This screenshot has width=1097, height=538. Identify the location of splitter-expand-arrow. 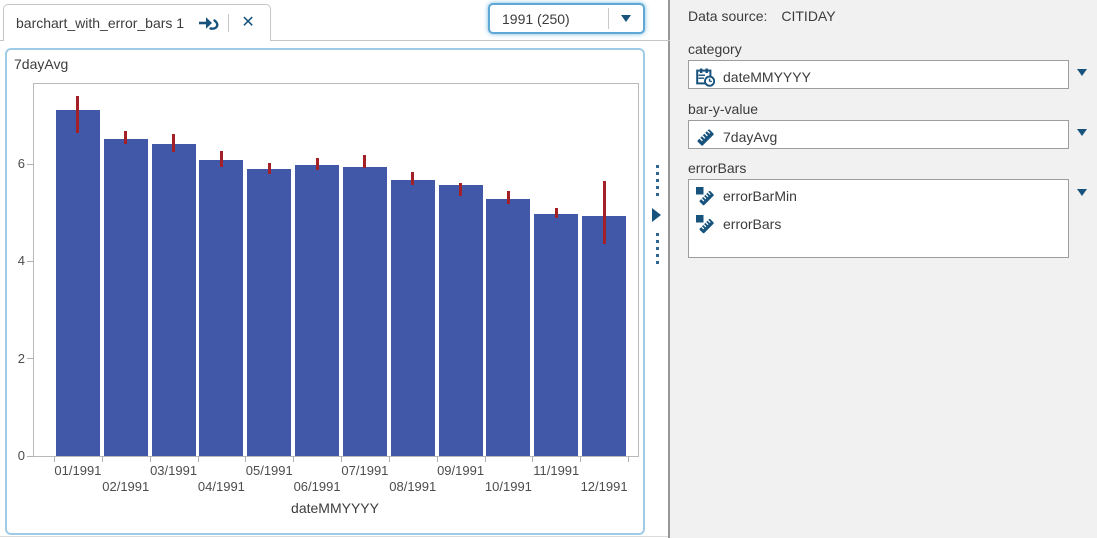
(656, 215).